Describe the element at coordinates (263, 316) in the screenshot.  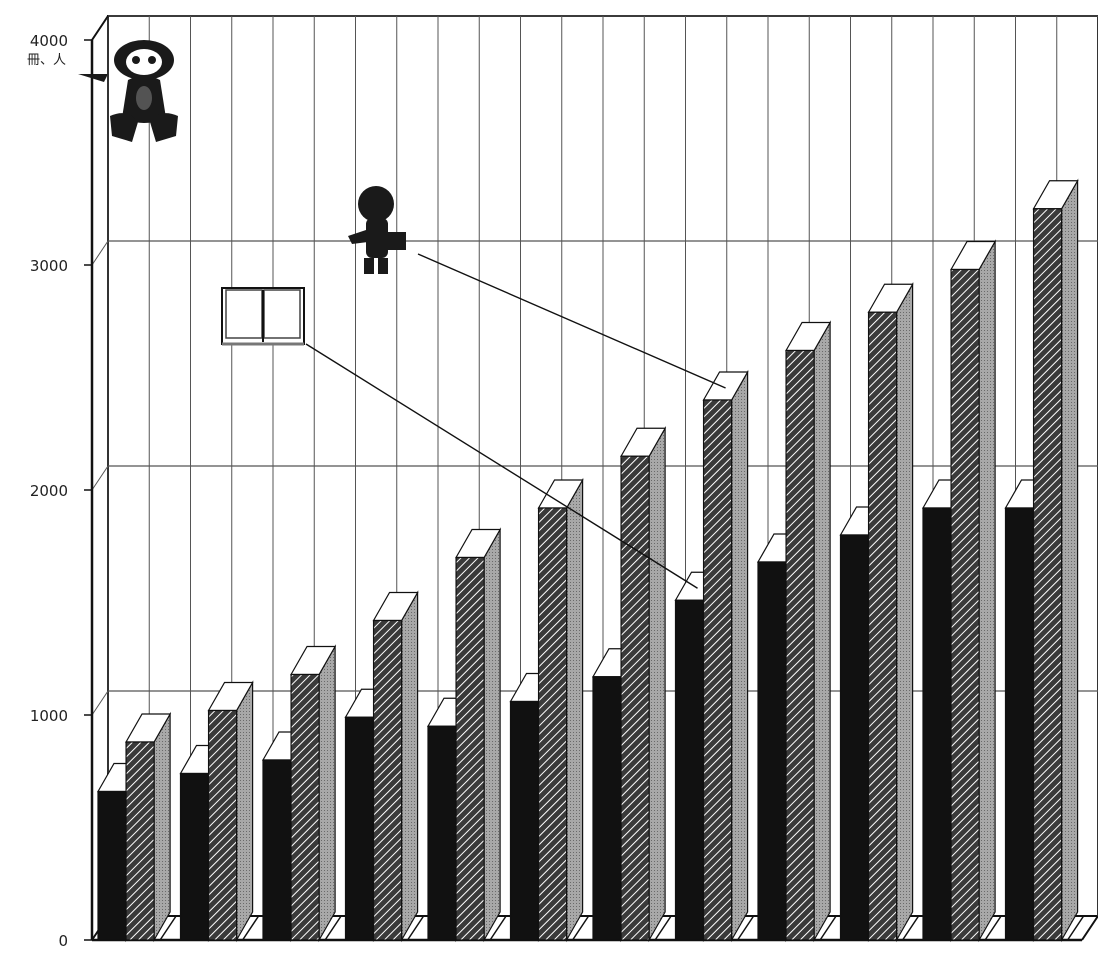
I see `open-book-icon` at that location.